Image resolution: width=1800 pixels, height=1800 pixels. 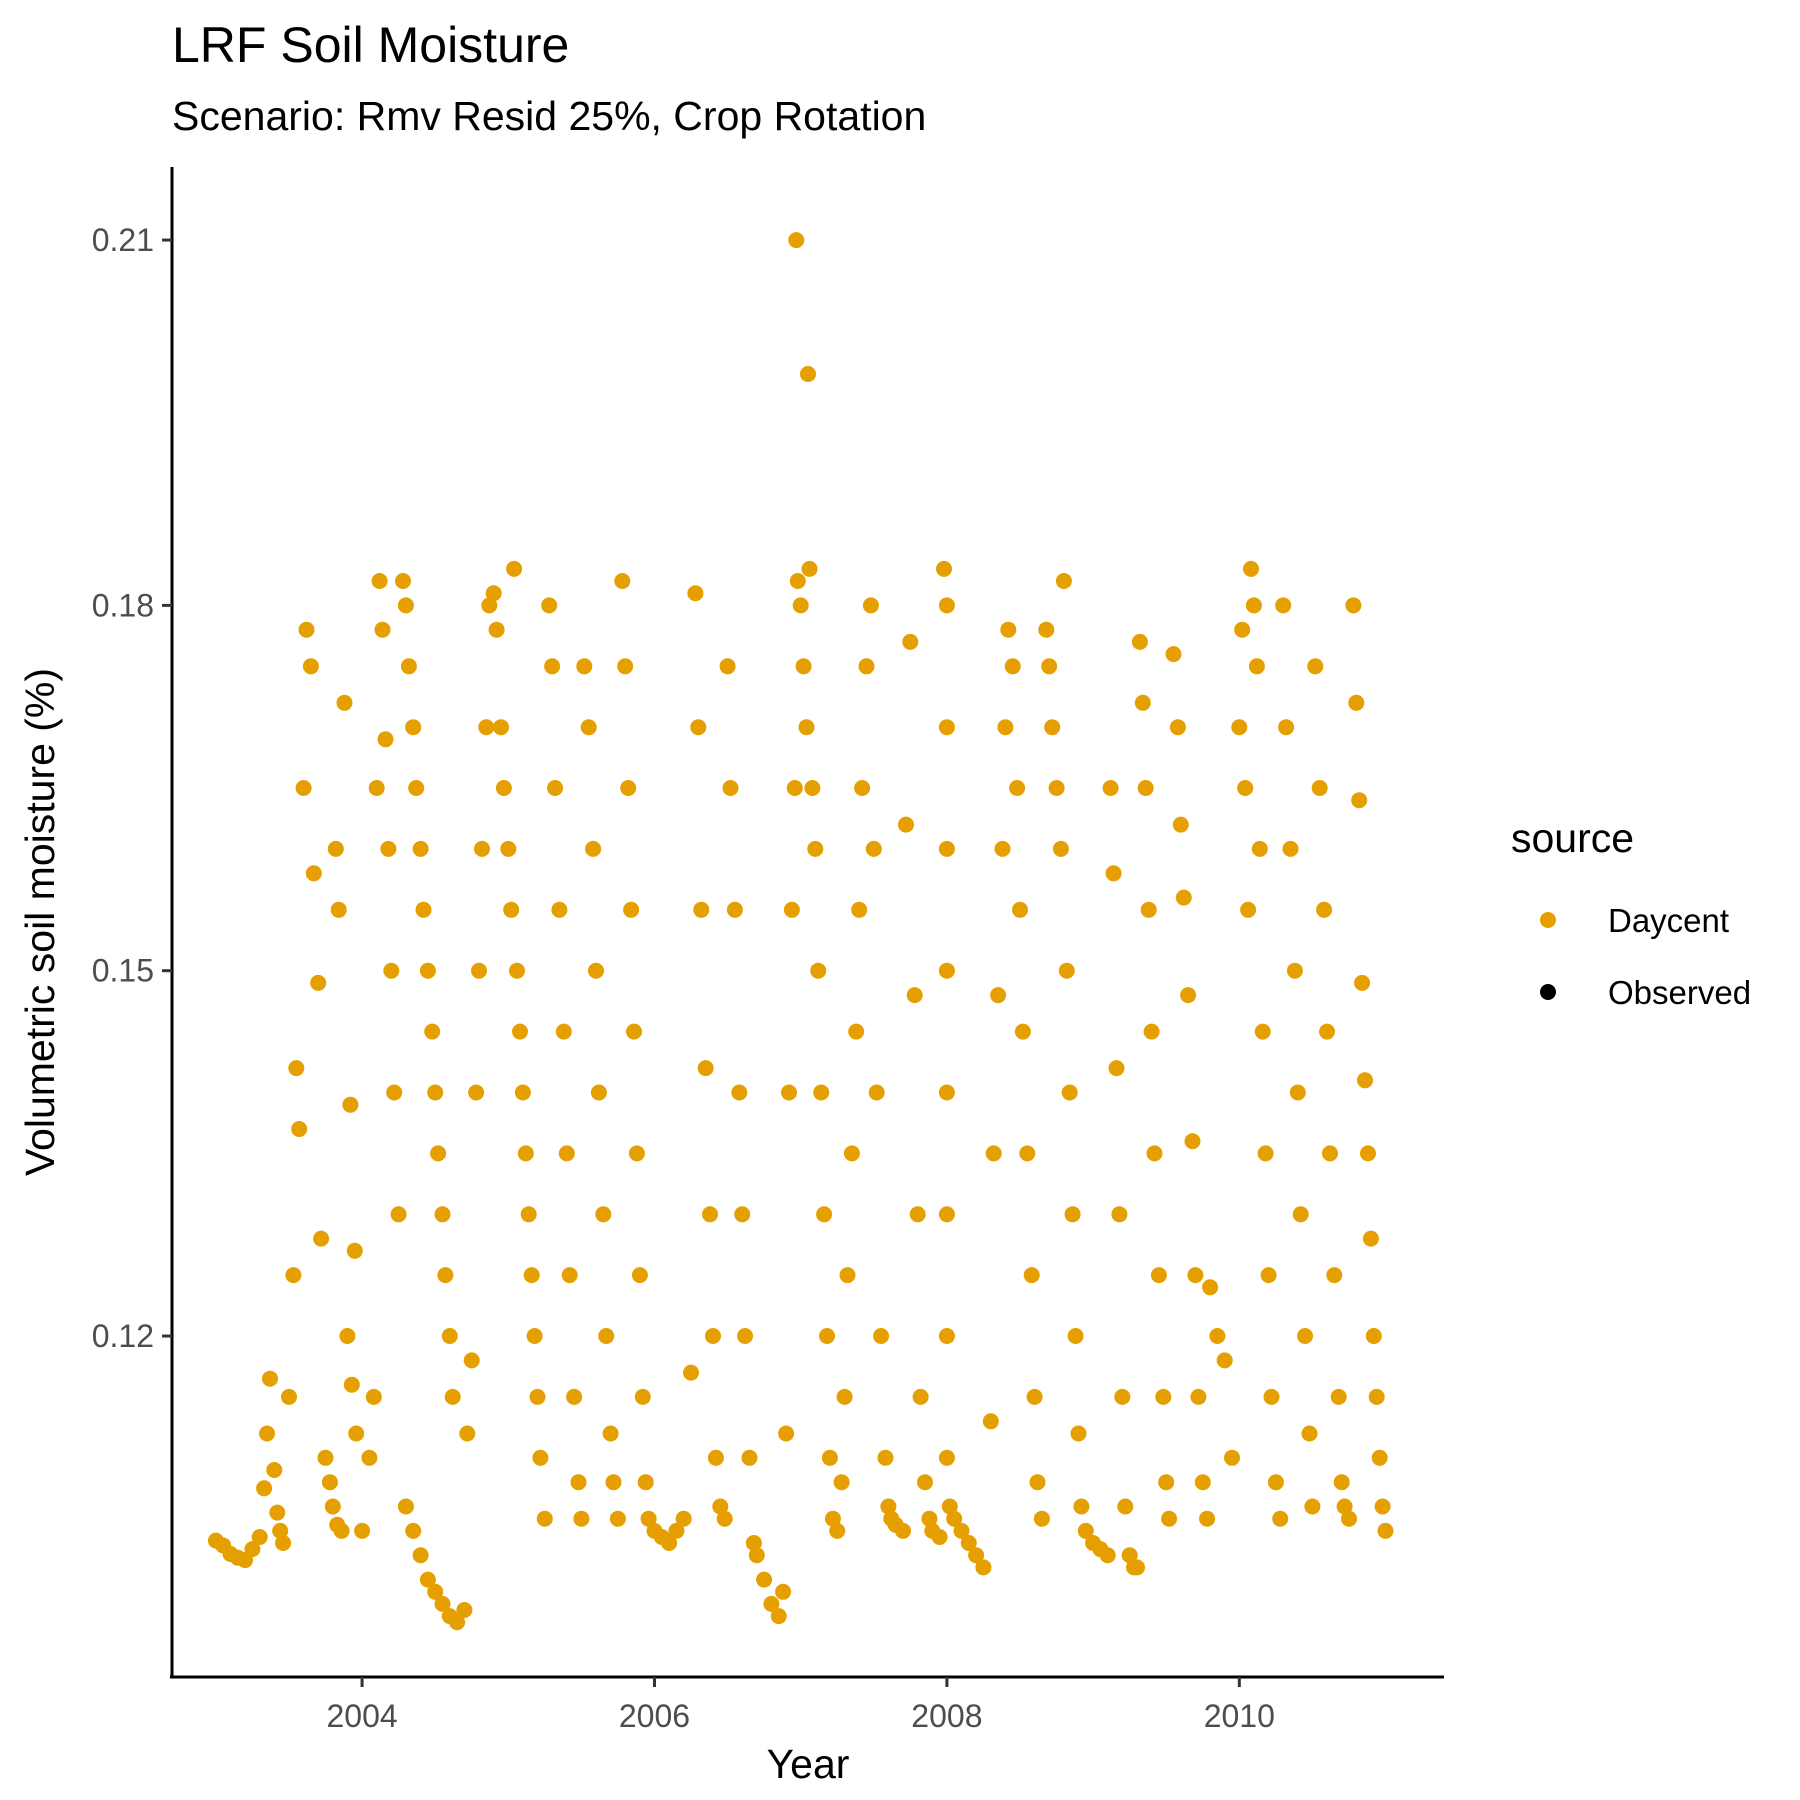 I want to click on chart-subtitle: Scenario: Rmv Resid 25%, Crop Rotation, so click(x=549, y=116).